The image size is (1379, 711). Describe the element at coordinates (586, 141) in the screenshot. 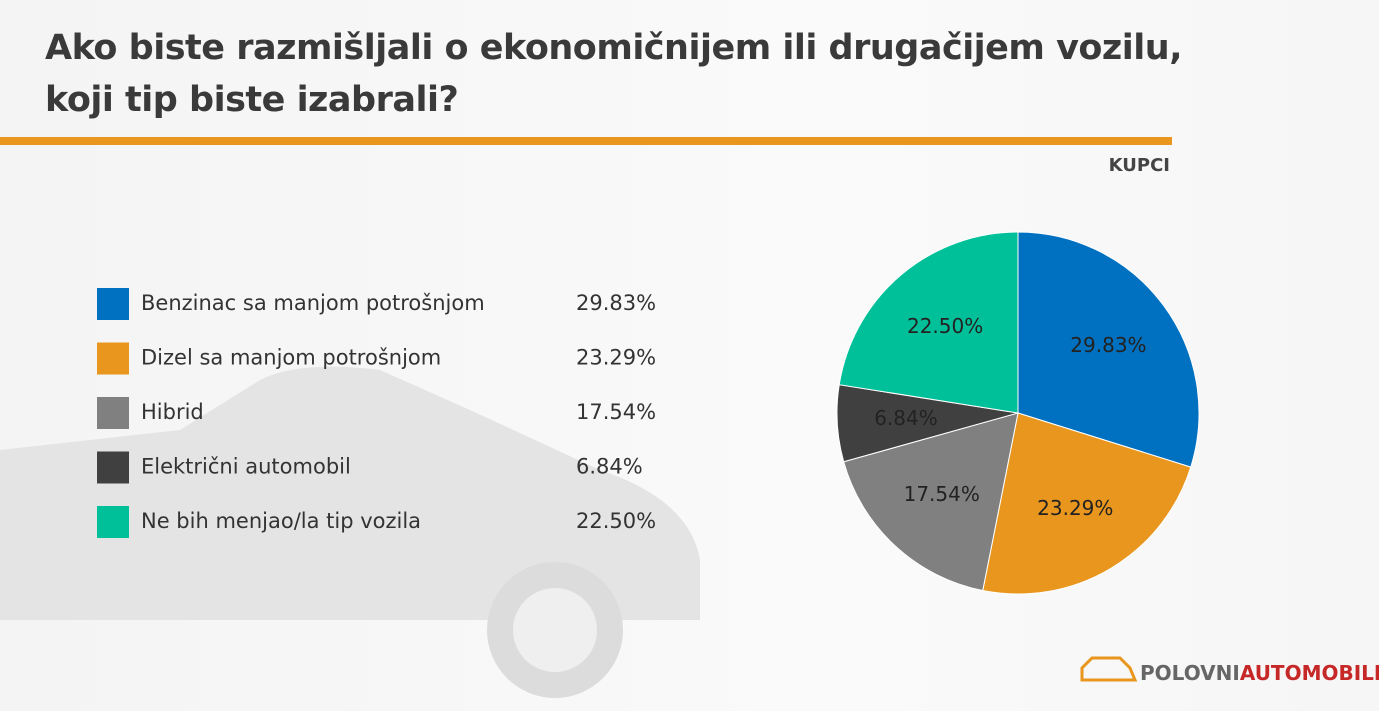

I see `divider` at that location.